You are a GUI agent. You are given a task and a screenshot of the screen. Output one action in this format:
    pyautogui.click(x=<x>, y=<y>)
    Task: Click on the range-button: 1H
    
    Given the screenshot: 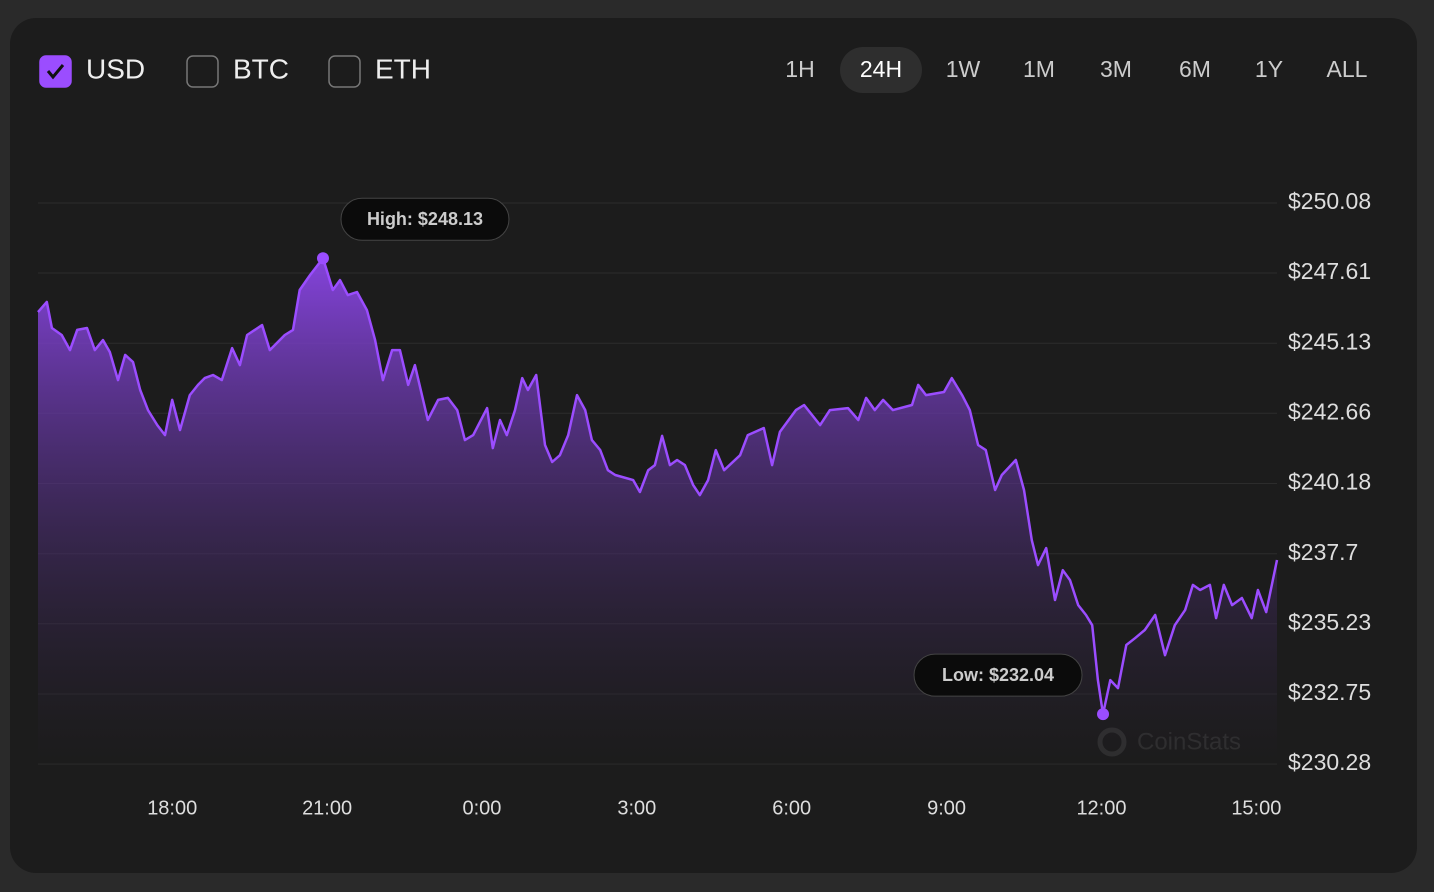 What is the action you would take?
    pyautogui.click(x=799, y=69)
    